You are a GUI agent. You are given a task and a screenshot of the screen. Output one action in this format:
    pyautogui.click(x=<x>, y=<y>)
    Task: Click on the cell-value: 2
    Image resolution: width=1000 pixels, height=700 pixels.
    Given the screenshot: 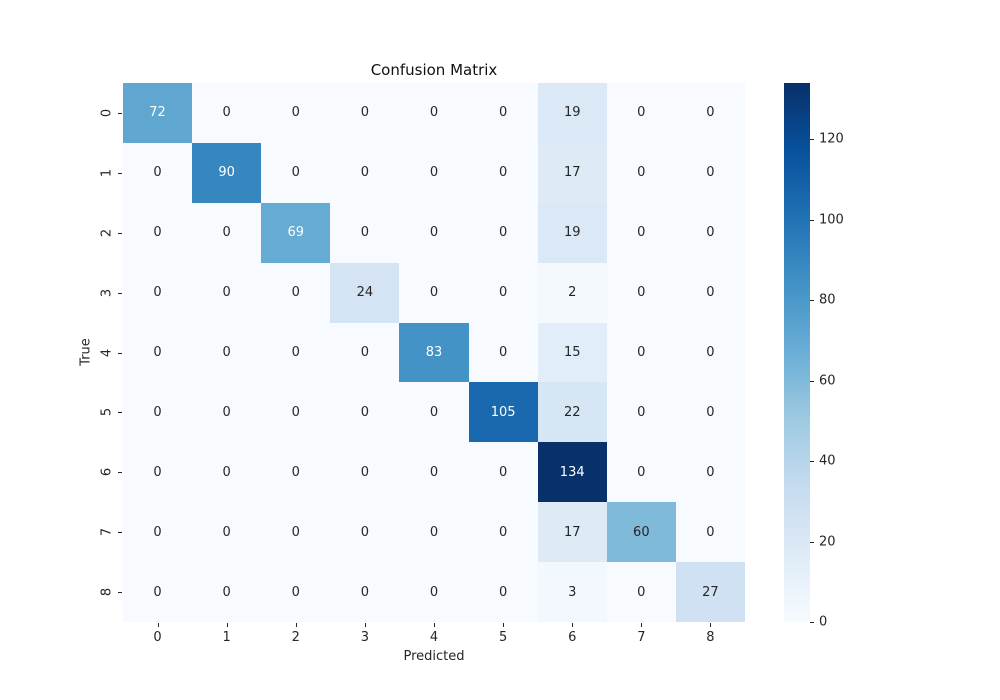 What is the action you would take?
    pyautogui.click(x=572, y=293)
    